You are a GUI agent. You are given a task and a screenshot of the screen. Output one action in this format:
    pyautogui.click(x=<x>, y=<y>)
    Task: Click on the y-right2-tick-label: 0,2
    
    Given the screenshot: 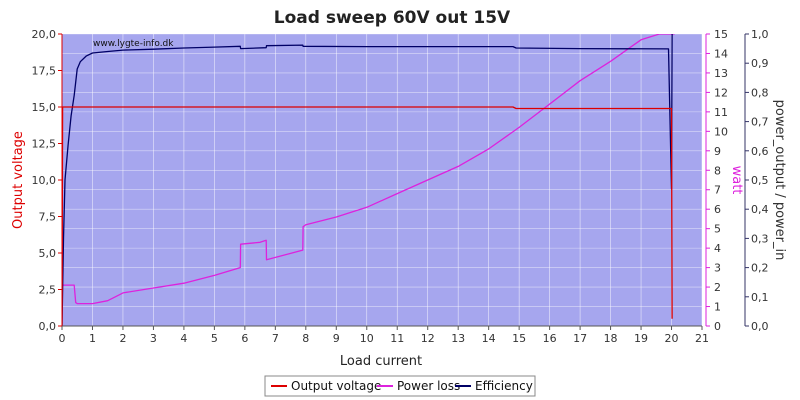 What is the action you would take?
    pyautogui.click(x=760, y=268)
    